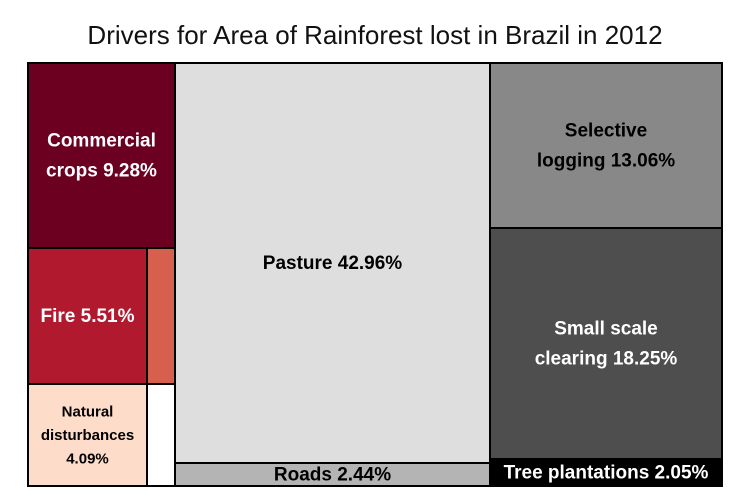 The height and width of the screenshot is (500, 750). Describe the element at coordinates (87, 458) in the screenshot. I see `label-line: 4.09%` at that location.